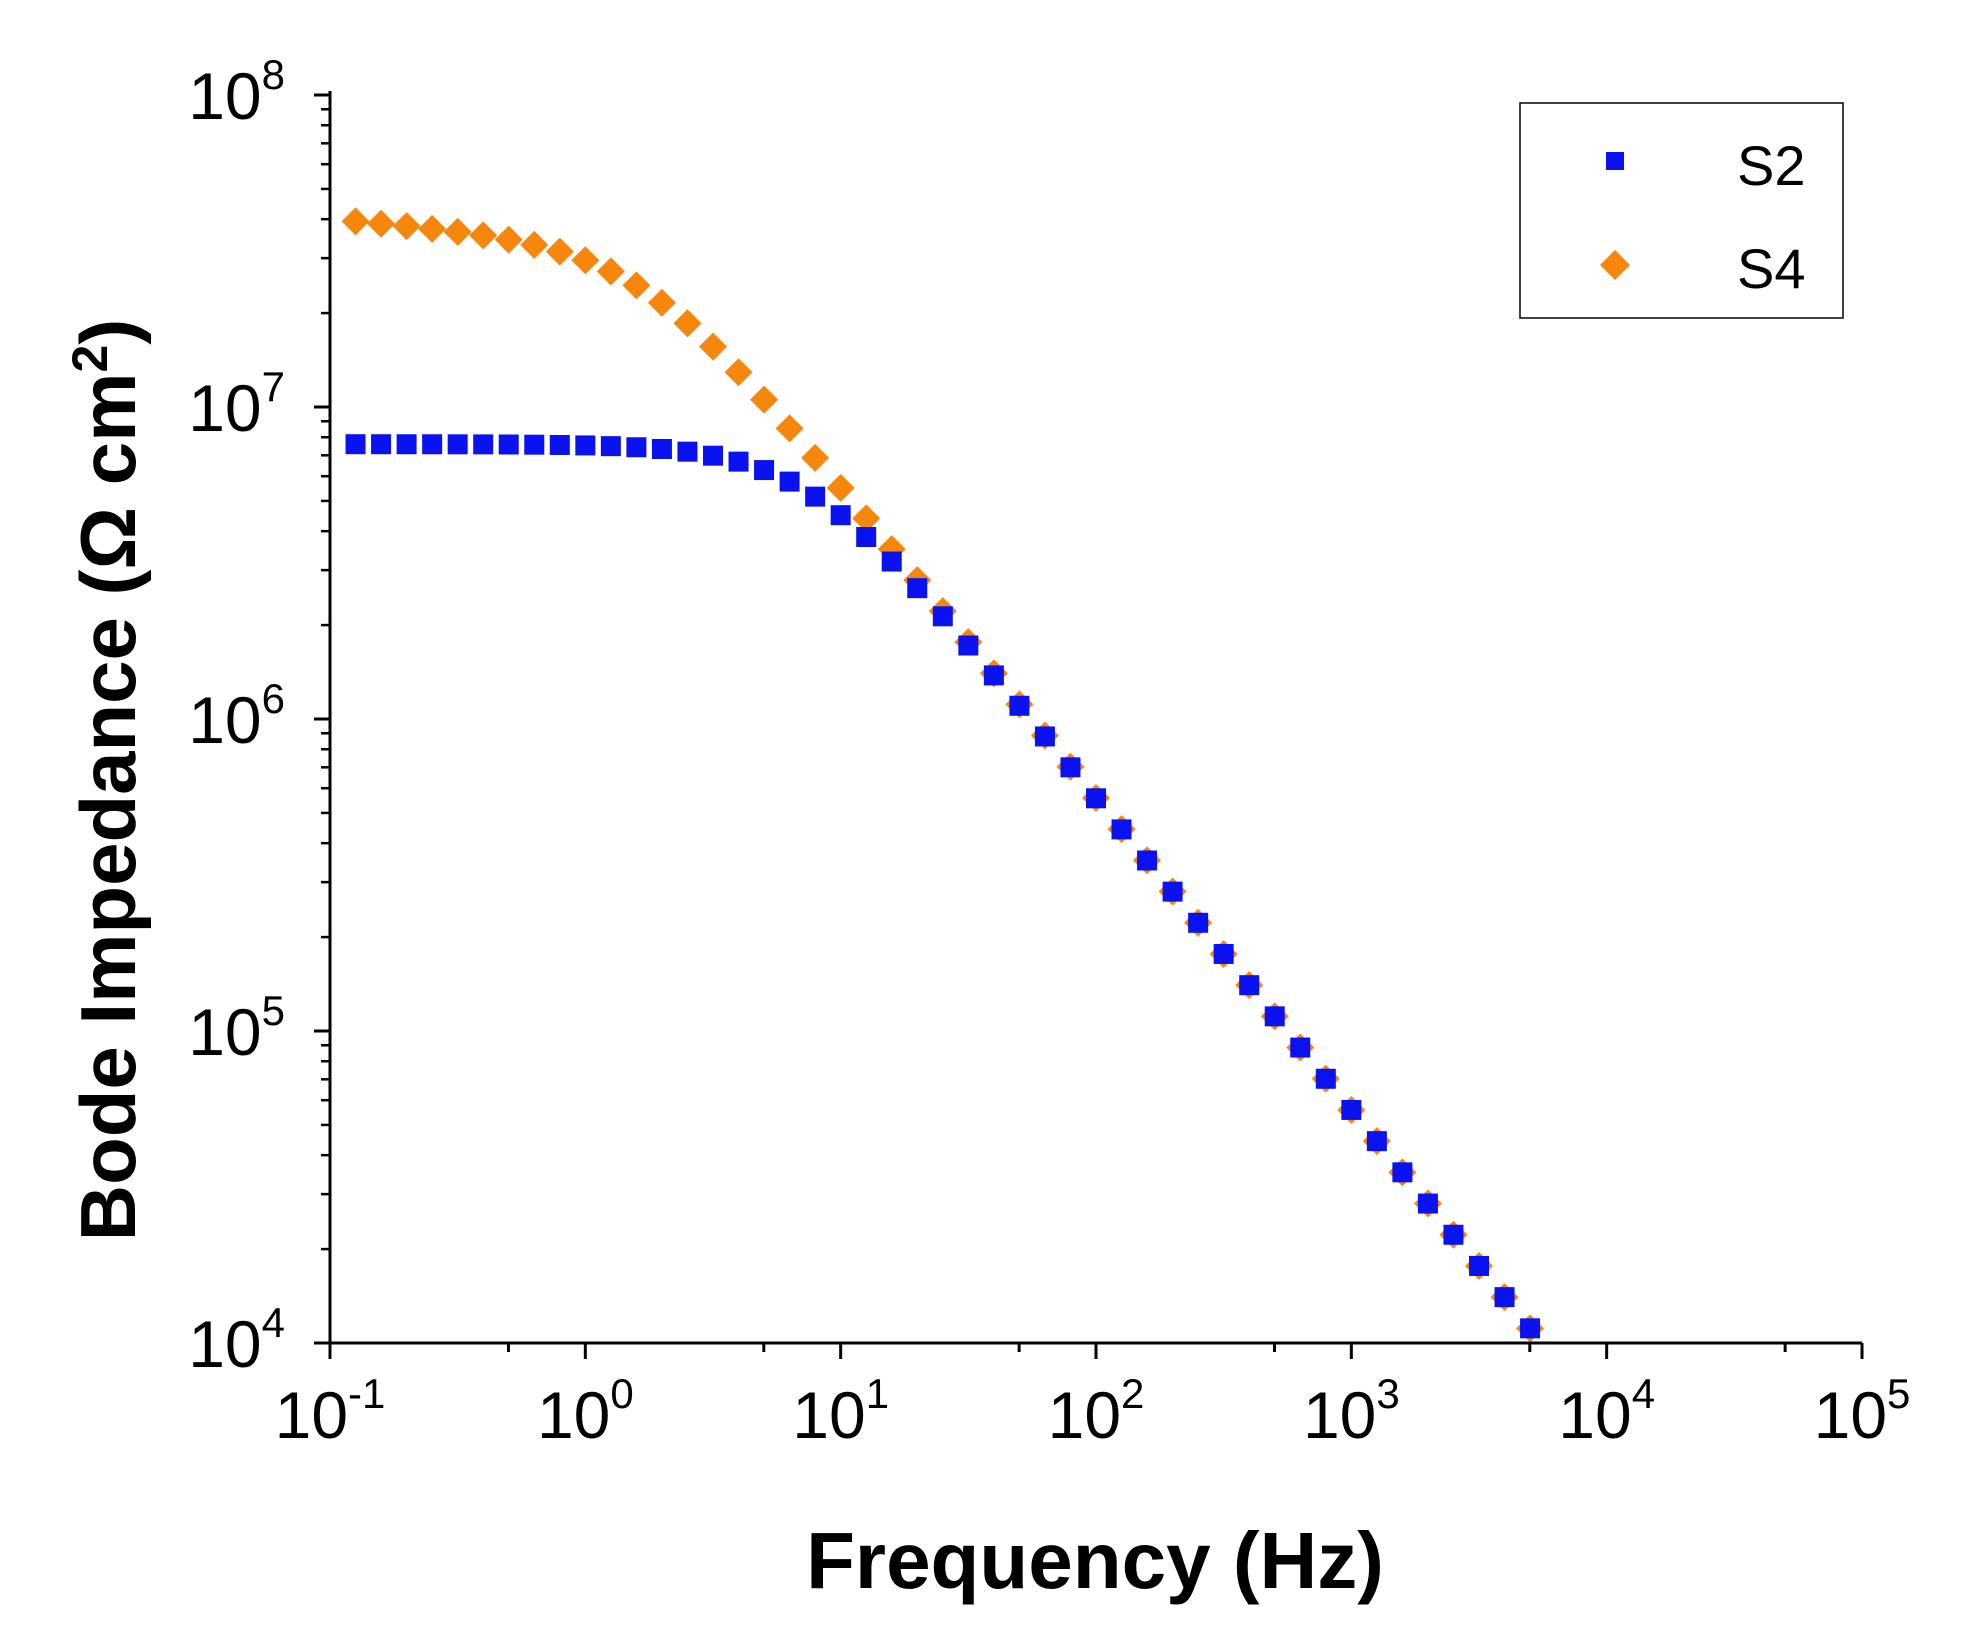  What do you see at coordinates (1606, 1411) in the screenshot?
I see `x-tick-label: 10⁴` at bounding box center [1606, 1411].